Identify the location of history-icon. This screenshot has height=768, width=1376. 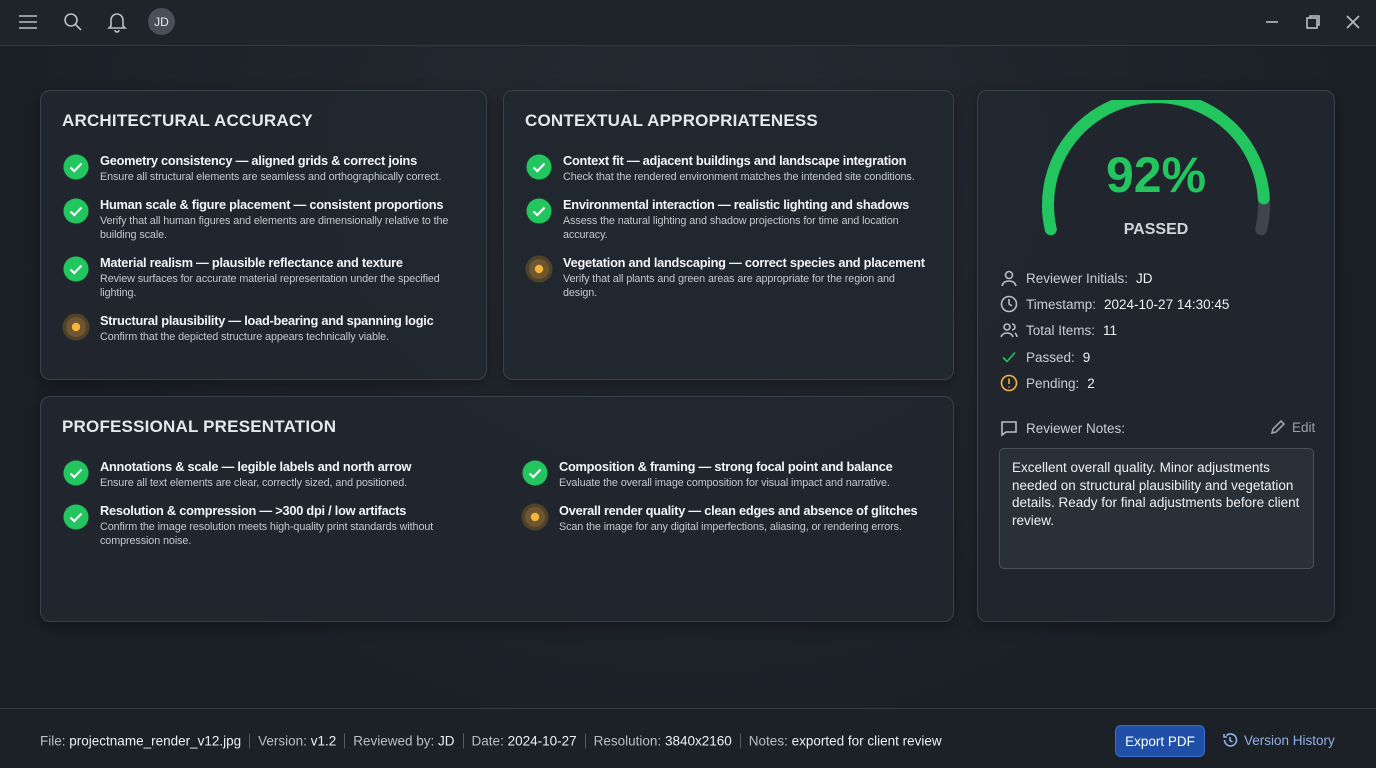
(1230, 740).